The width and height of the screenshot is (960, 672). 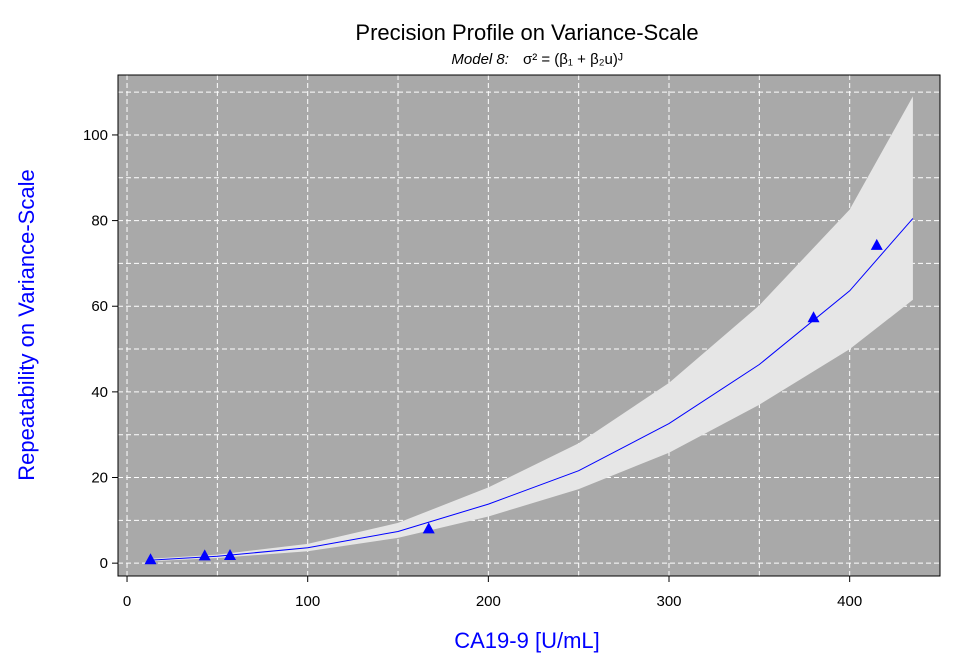 What do you see at coordinates (668, 601) in the screenshot?
I see `x-tick-label: 300` at bounding box center [668, 601].